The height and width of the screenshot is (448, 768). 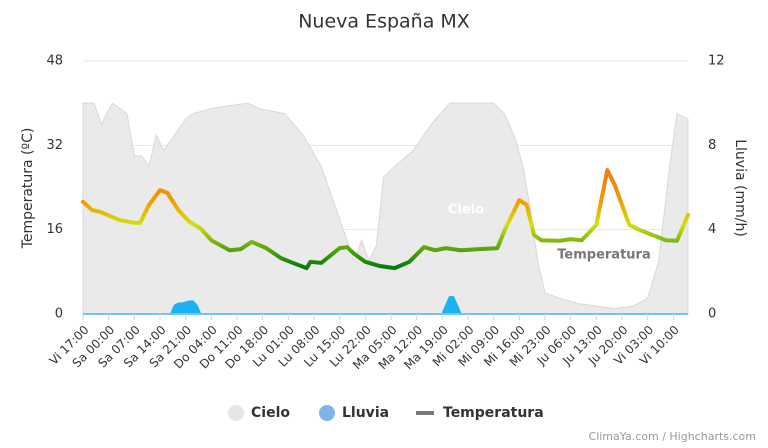 What do you see at coordinates (54, 229) in the screenshot?
I see `y-tick-label: 16` at bounding box center [54, 229].